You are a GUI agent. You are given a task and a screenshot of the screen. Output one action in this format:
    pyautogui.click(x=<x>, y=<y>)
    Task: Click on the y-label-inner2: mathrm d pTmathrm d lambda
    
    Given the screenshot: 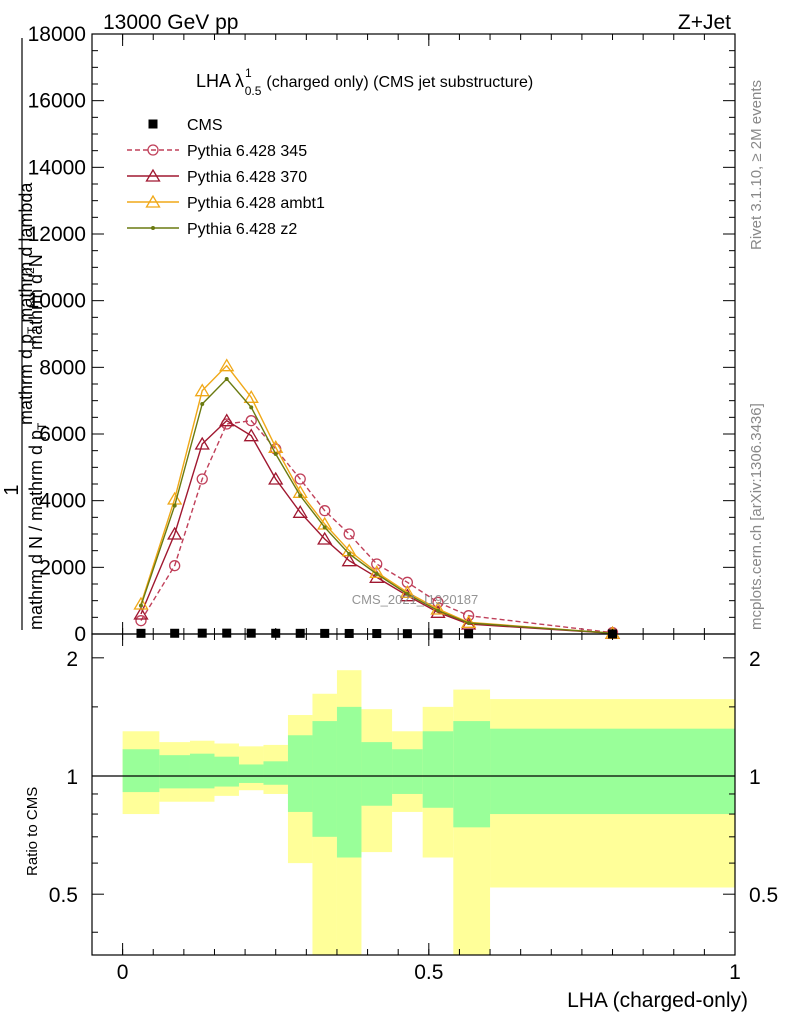 What is the action you would take?
    pyautogui.click(x=27, y=303)
    